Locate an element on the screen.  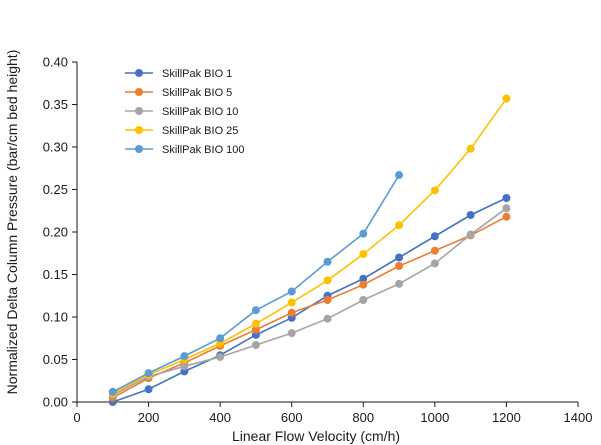
legend-item: SkillPak BIO 25 is located at coordinates (181, 131).